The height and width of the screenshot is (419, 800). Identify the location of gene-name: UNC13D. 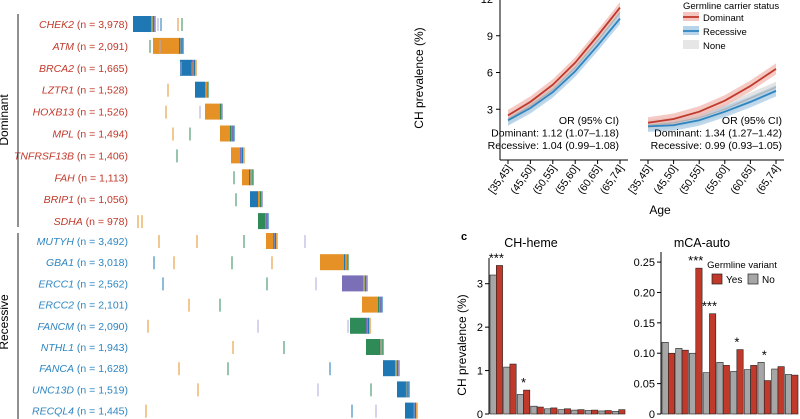
(53, 390).